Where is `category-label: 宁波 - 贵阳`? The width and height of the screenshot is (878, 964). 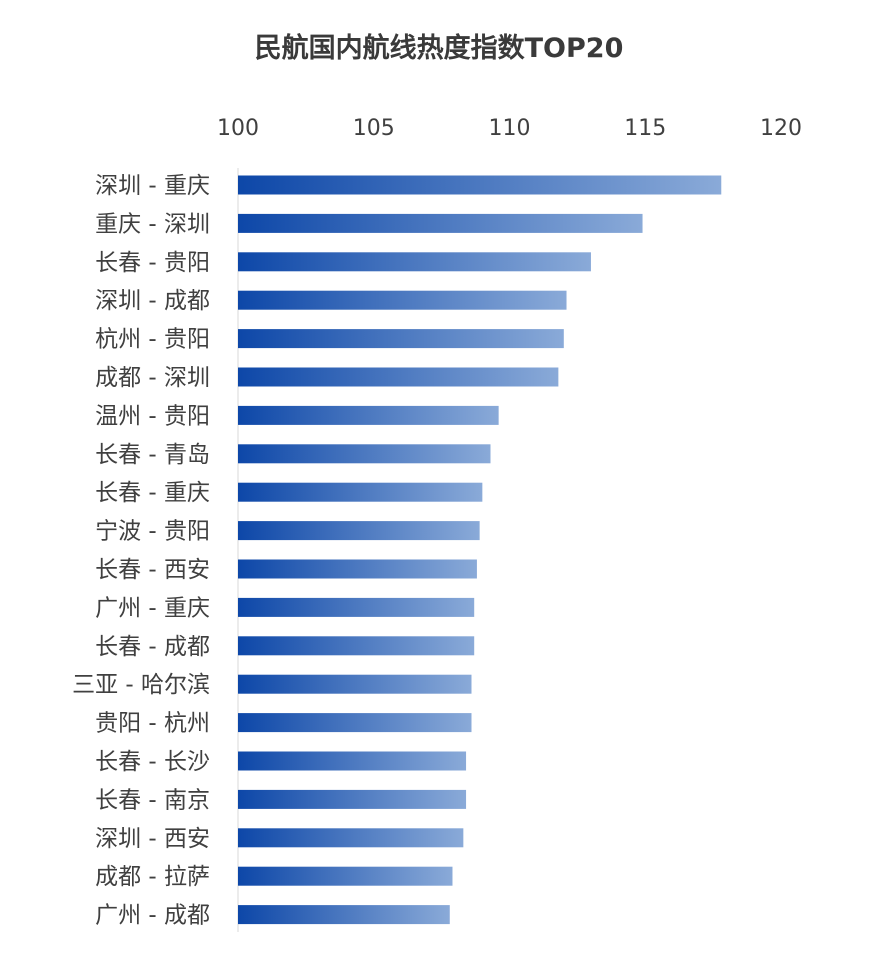
category-label: 宁波 - 贵阳 is located at coordinates (152, 532).